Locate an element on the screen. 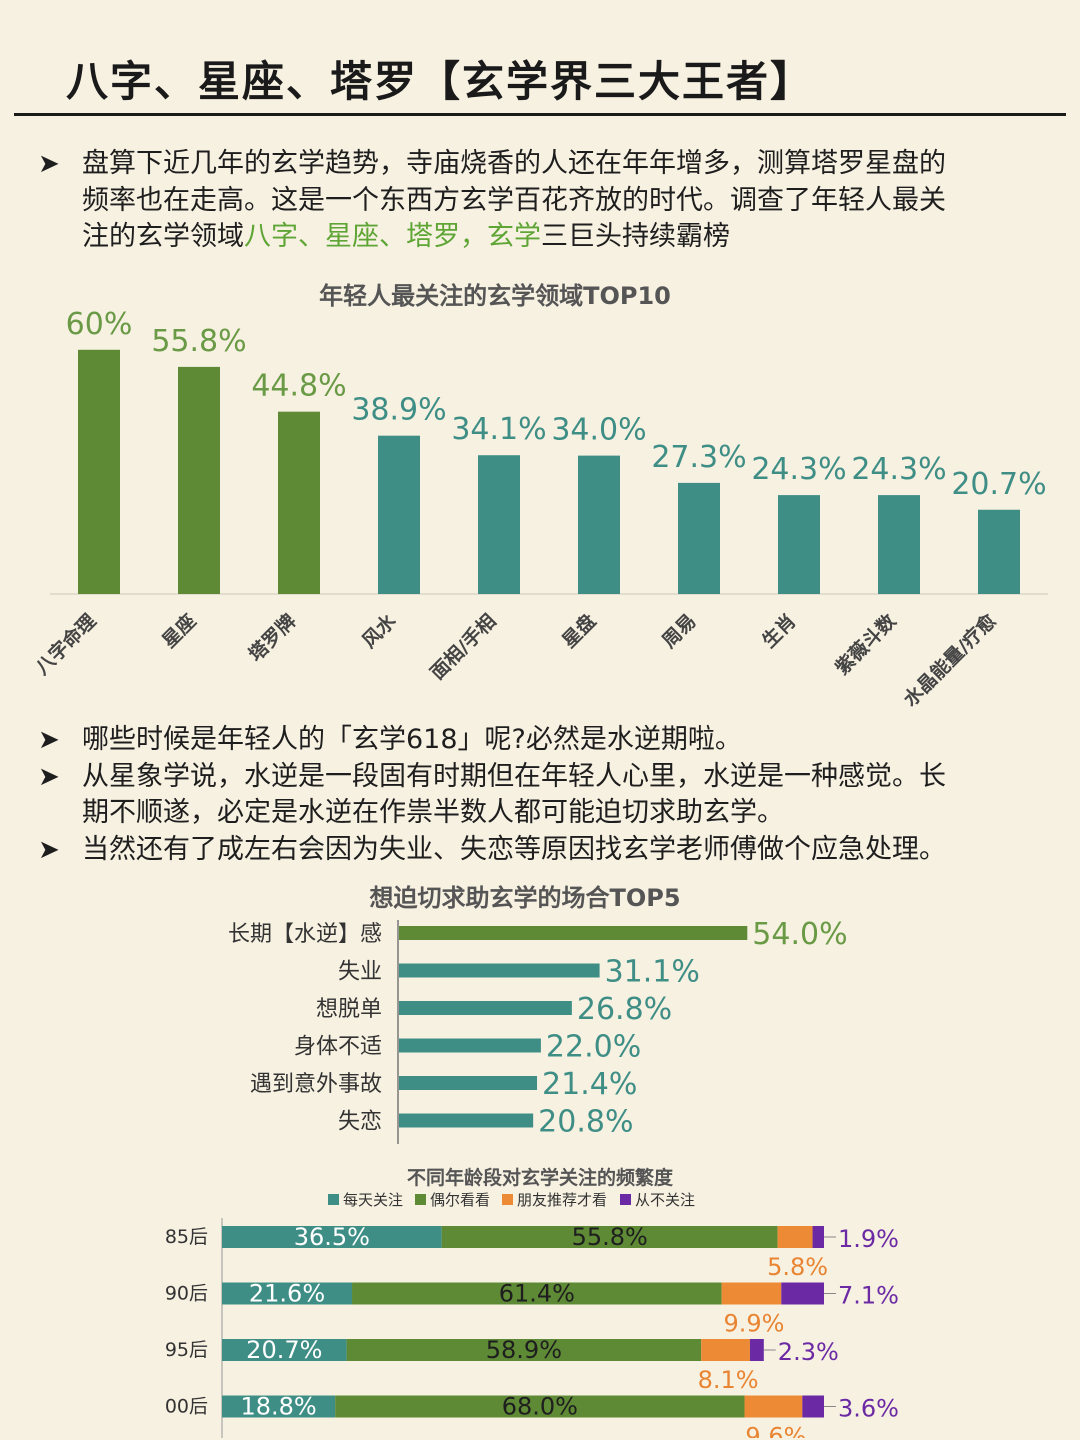 The image size is (1080, 1440). category-label: 八字命理 is located at coordinates (66, 644).